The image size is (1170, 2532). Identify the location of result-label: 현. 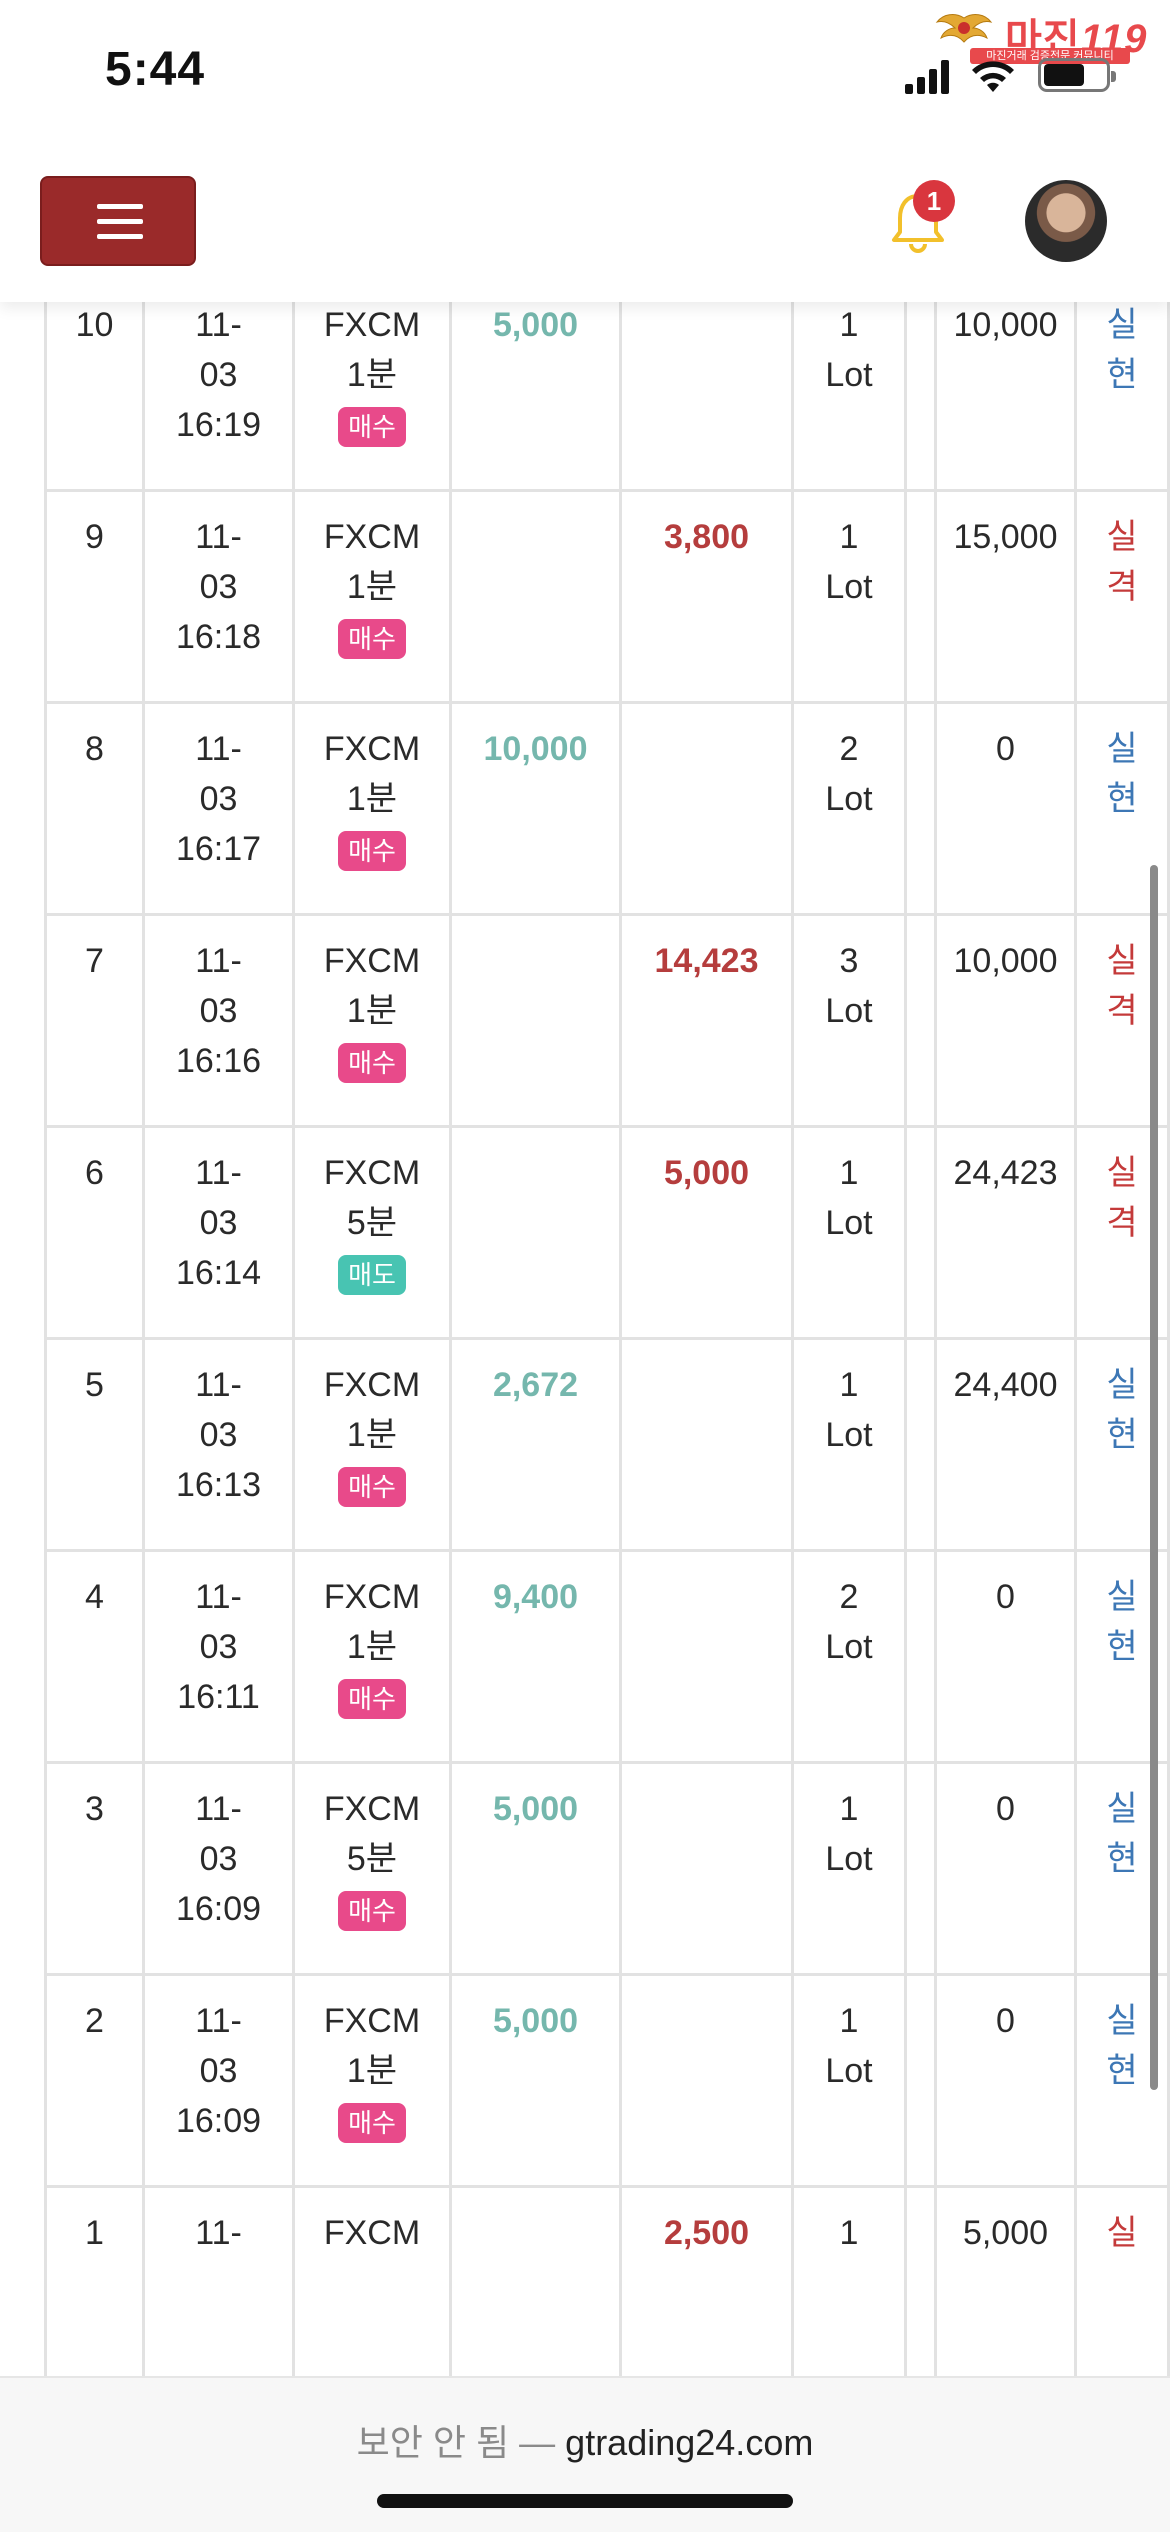
(1122, 1859).